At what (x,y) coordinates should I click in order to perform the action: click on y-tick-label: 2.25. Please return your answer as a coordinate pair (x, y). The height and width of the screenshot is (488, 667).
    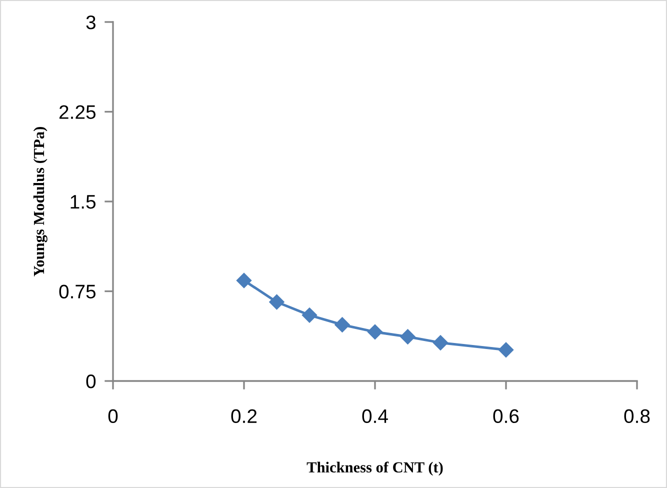
    Looking at the image, I should click on (77, 112).